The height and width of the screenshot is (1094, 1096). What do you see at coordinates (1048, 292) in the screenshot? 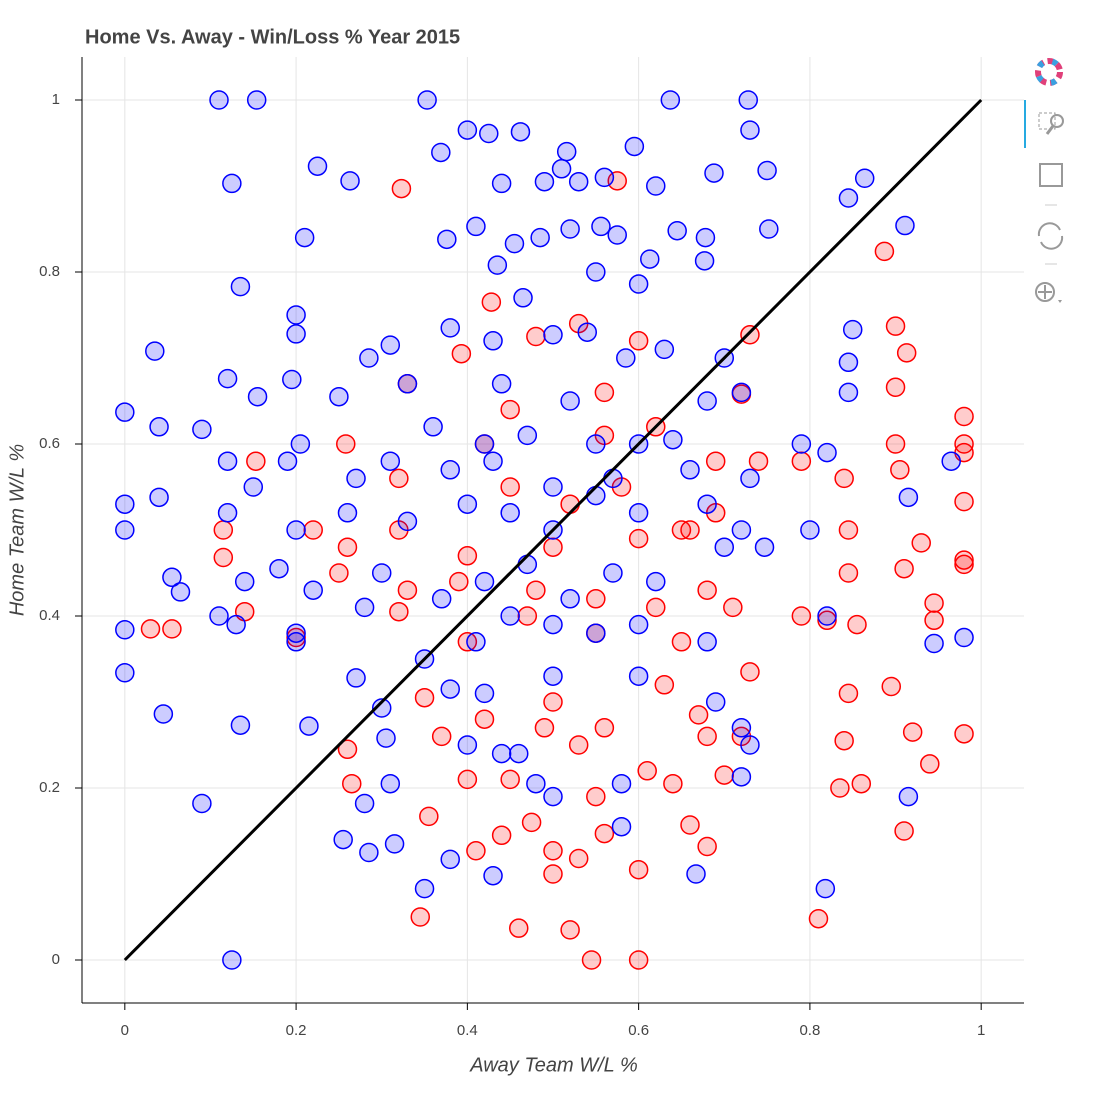
I see `hover-tool` at bounding box center [1048, 292].